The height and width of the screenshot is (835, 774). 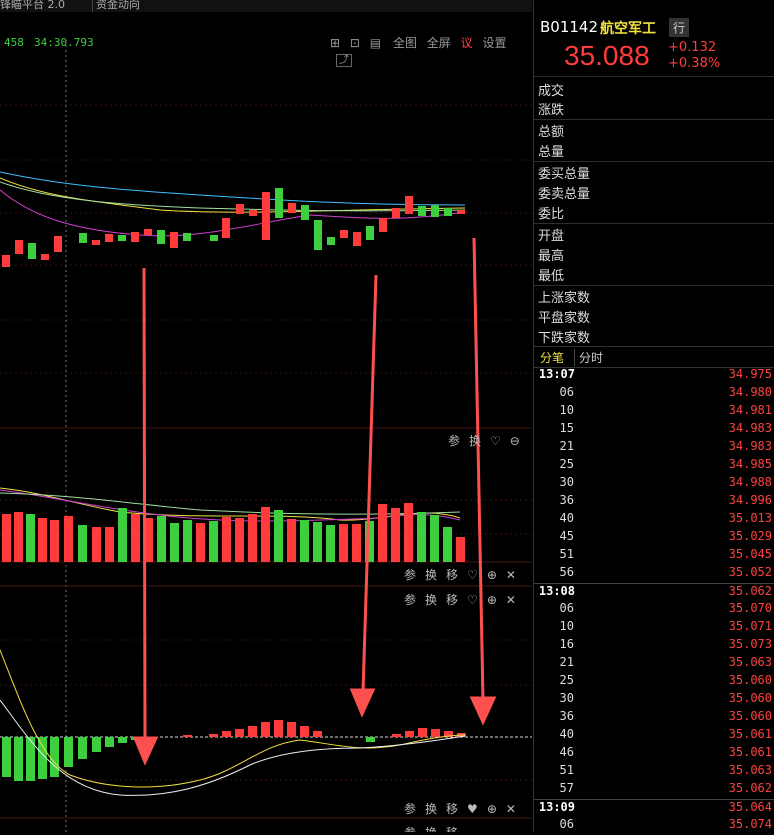 What do you see at coordinates (551, 256) in the screenshot?
I see `label-high: 最高` at bounding box center [551, 256].